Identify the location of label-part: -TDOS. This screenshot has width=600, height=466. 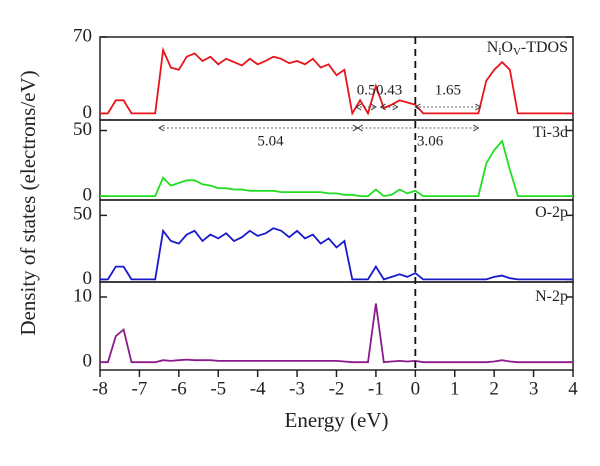
(544, 47).